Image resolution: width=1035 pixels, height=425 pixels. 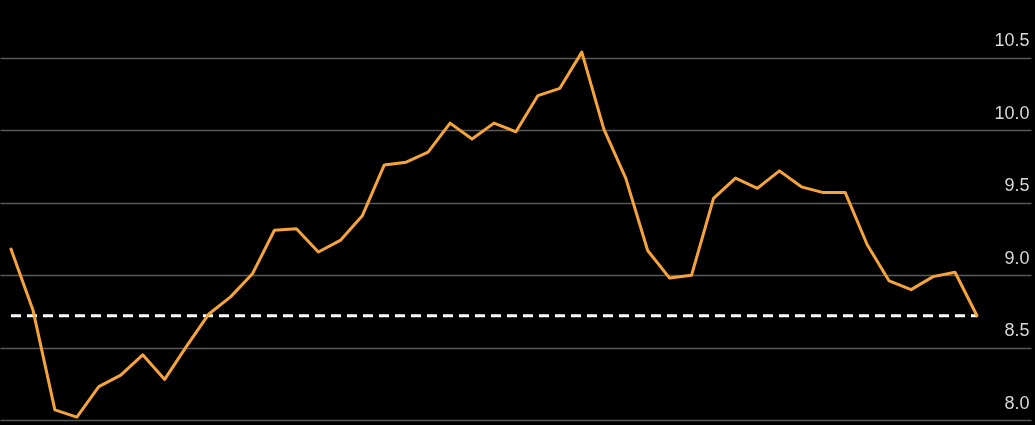 I want to click on y-tick-label: 10.0, so click(x=1012, y=112).